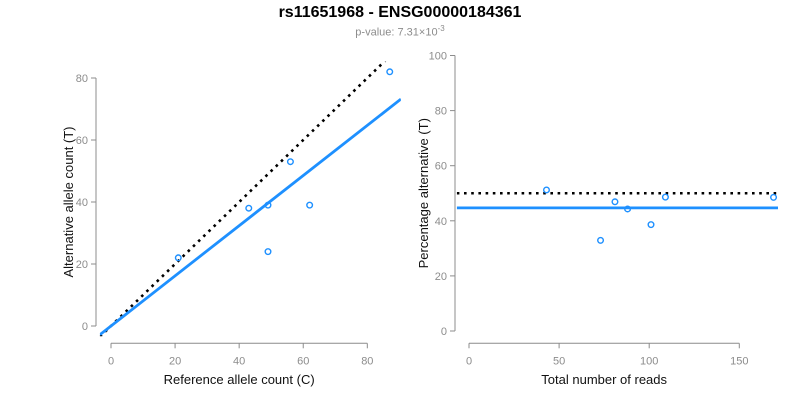 The height and width of the screenshot is (400, 800). What do you see at coordinates (239, 361) in the screenshot?
I see `x-tick-label: 40` at bounding box center [239, 361].